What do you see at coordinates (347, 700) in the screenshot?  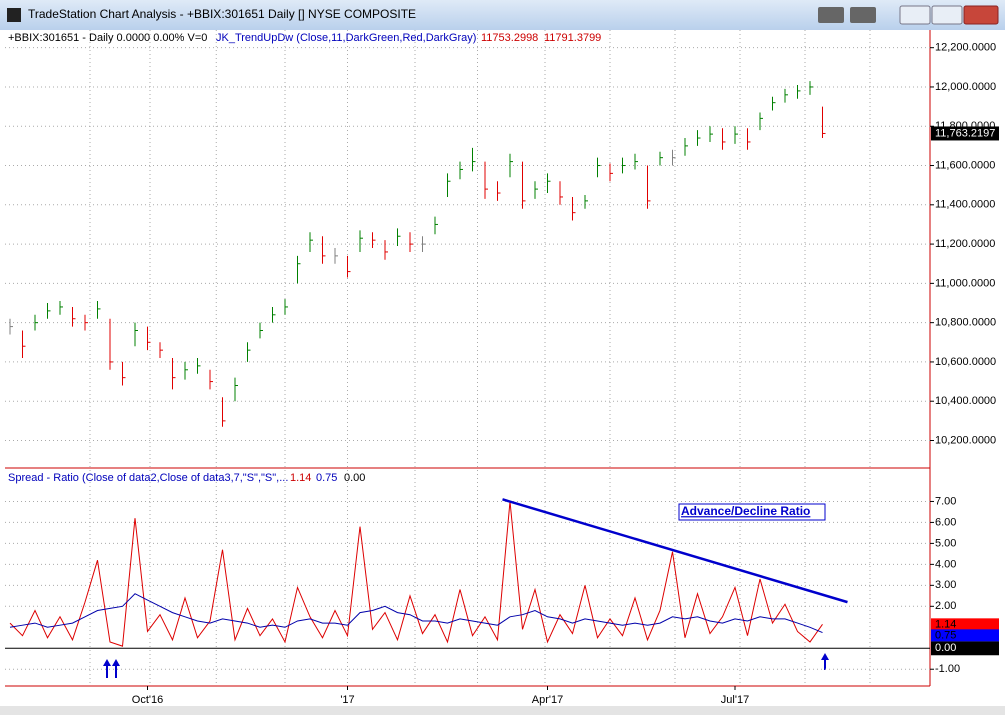 I see `x-tick-label: '17` at bounding box center [347, 700].